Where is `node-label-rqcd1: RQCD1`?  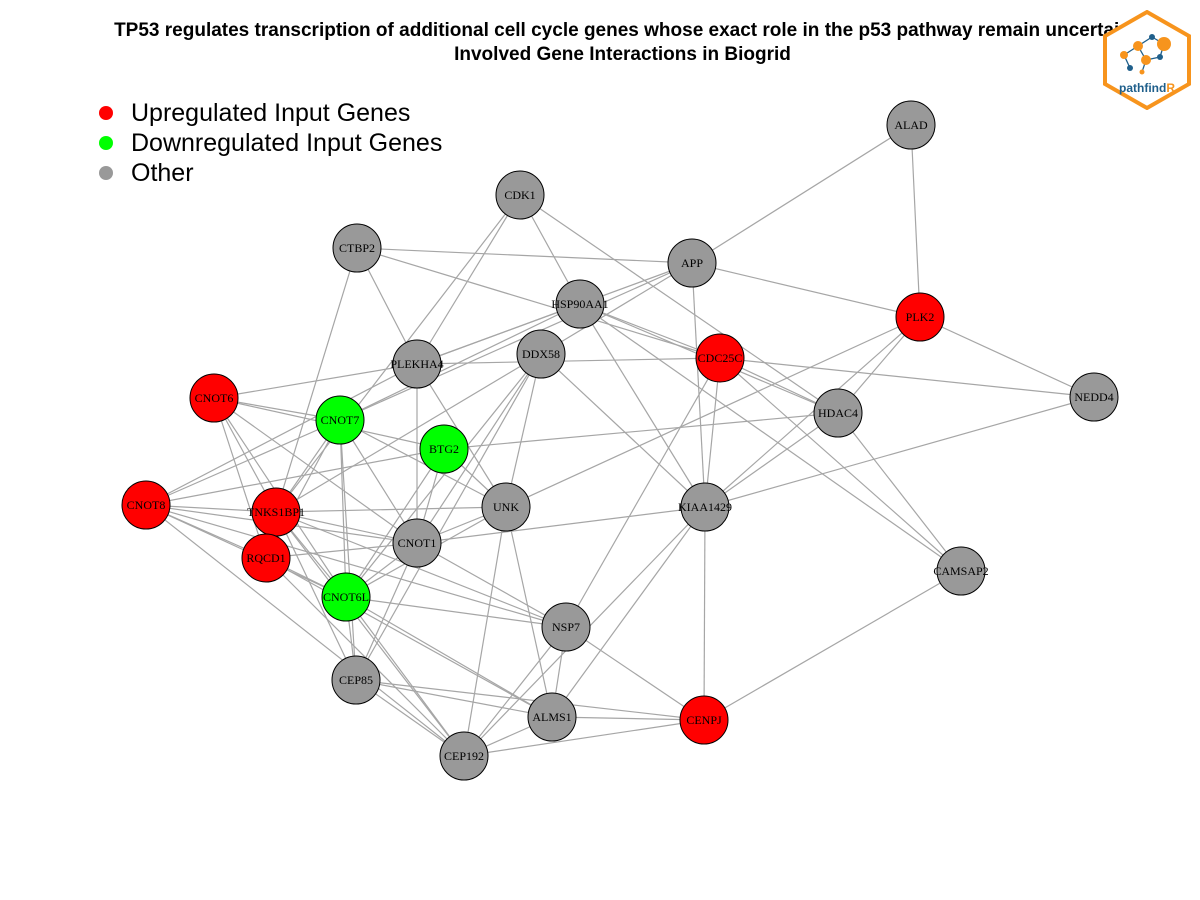
node-label-rqcd1: RQCD1 is located at coordinates (265, 558).